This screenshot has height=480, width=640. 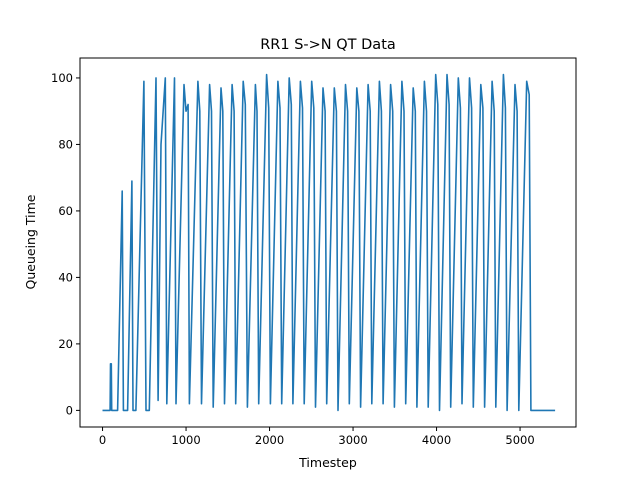 I want to click on y-axis-label: Queueing Time, so click(x=30, y=241).